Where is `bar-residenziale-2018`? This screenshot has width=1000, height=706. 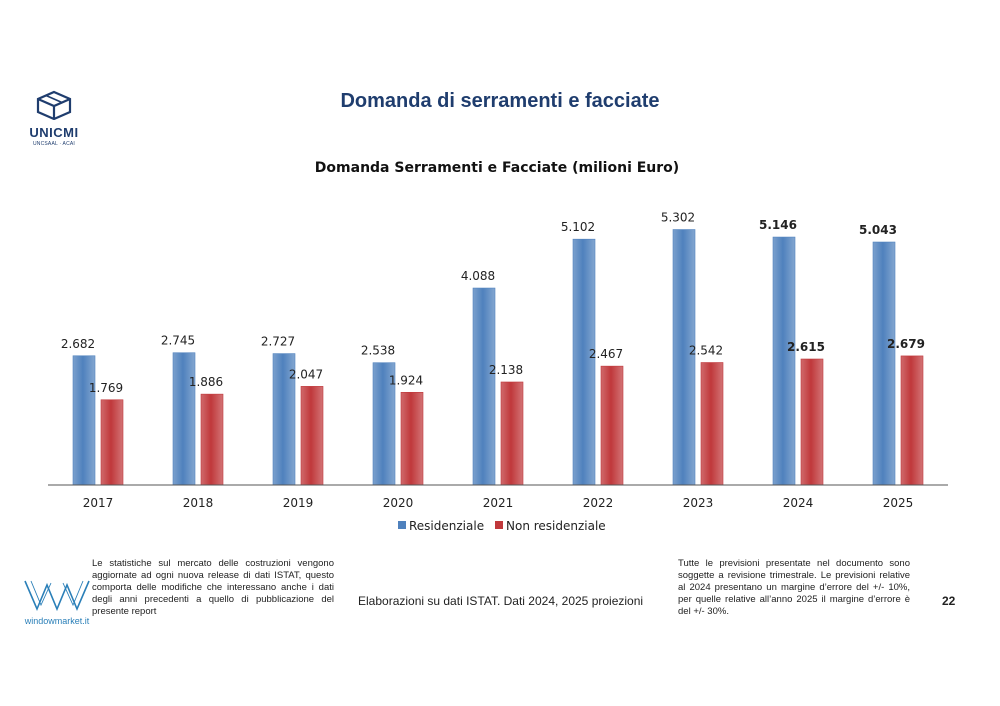 bar-residenziale-2018 is located at coordinates (184, 419).